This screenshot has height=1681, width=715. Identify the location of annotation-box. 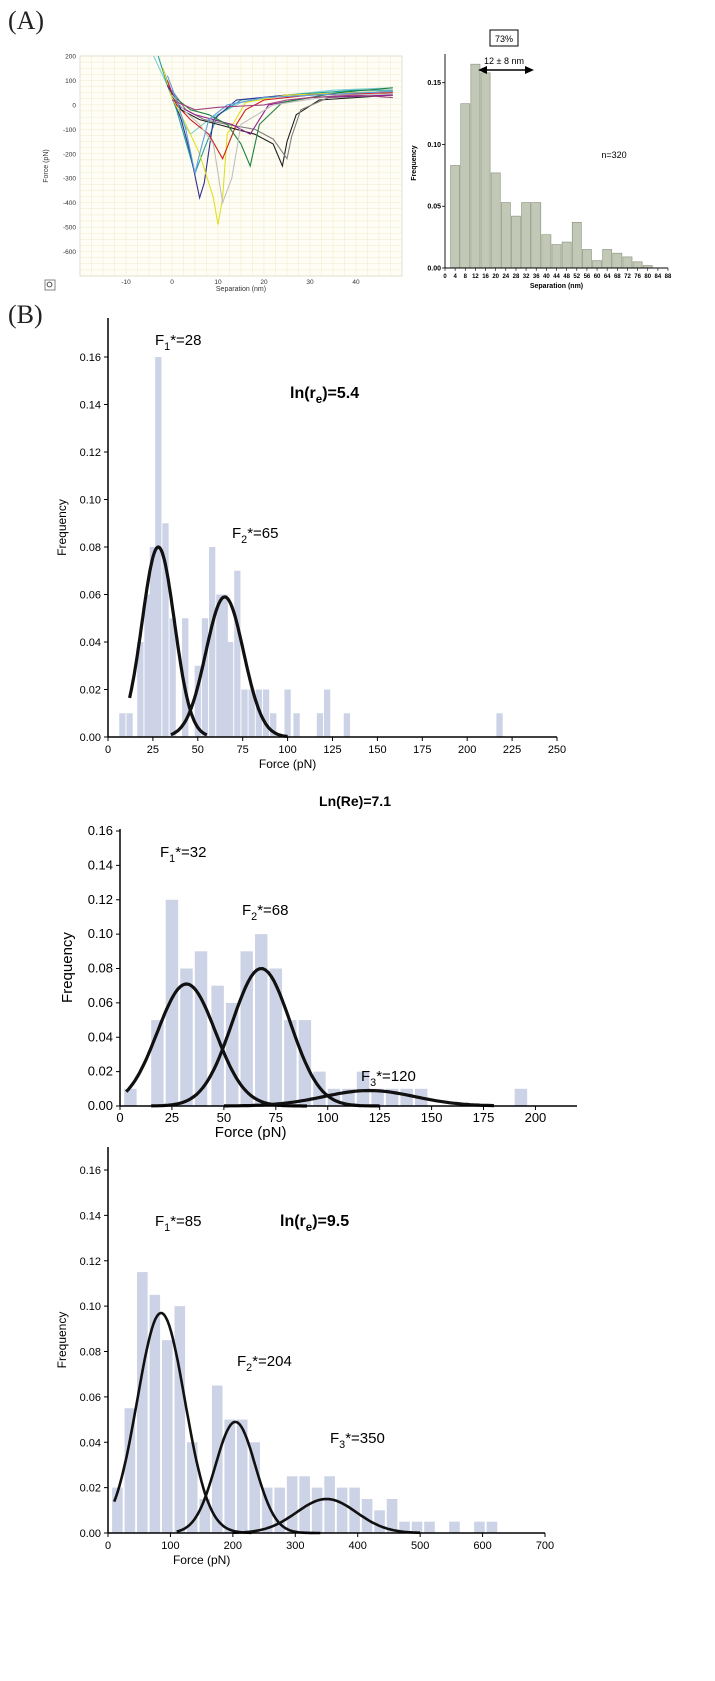
(504, 38).